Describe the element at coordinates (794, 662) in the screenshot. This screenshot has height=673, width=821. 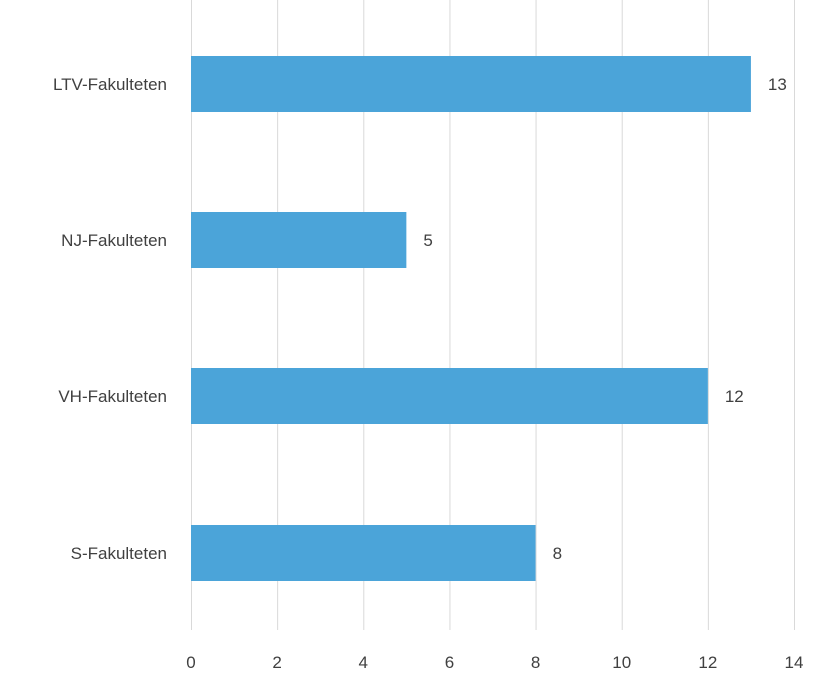
I see `x-tick-label-14: 14` at that location.